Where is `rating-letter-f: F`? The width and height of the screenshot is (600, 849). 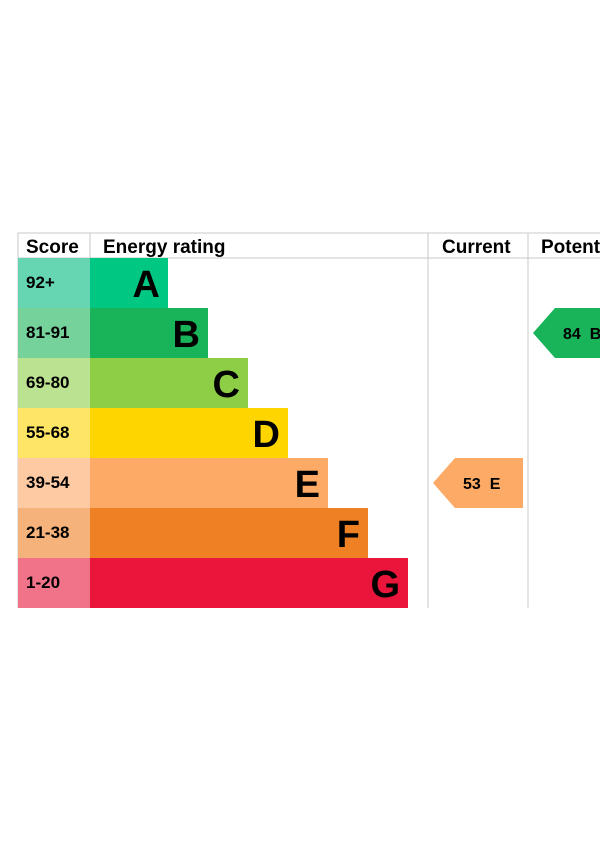 rating-letter-f: F is located at coordinates (348, 535).